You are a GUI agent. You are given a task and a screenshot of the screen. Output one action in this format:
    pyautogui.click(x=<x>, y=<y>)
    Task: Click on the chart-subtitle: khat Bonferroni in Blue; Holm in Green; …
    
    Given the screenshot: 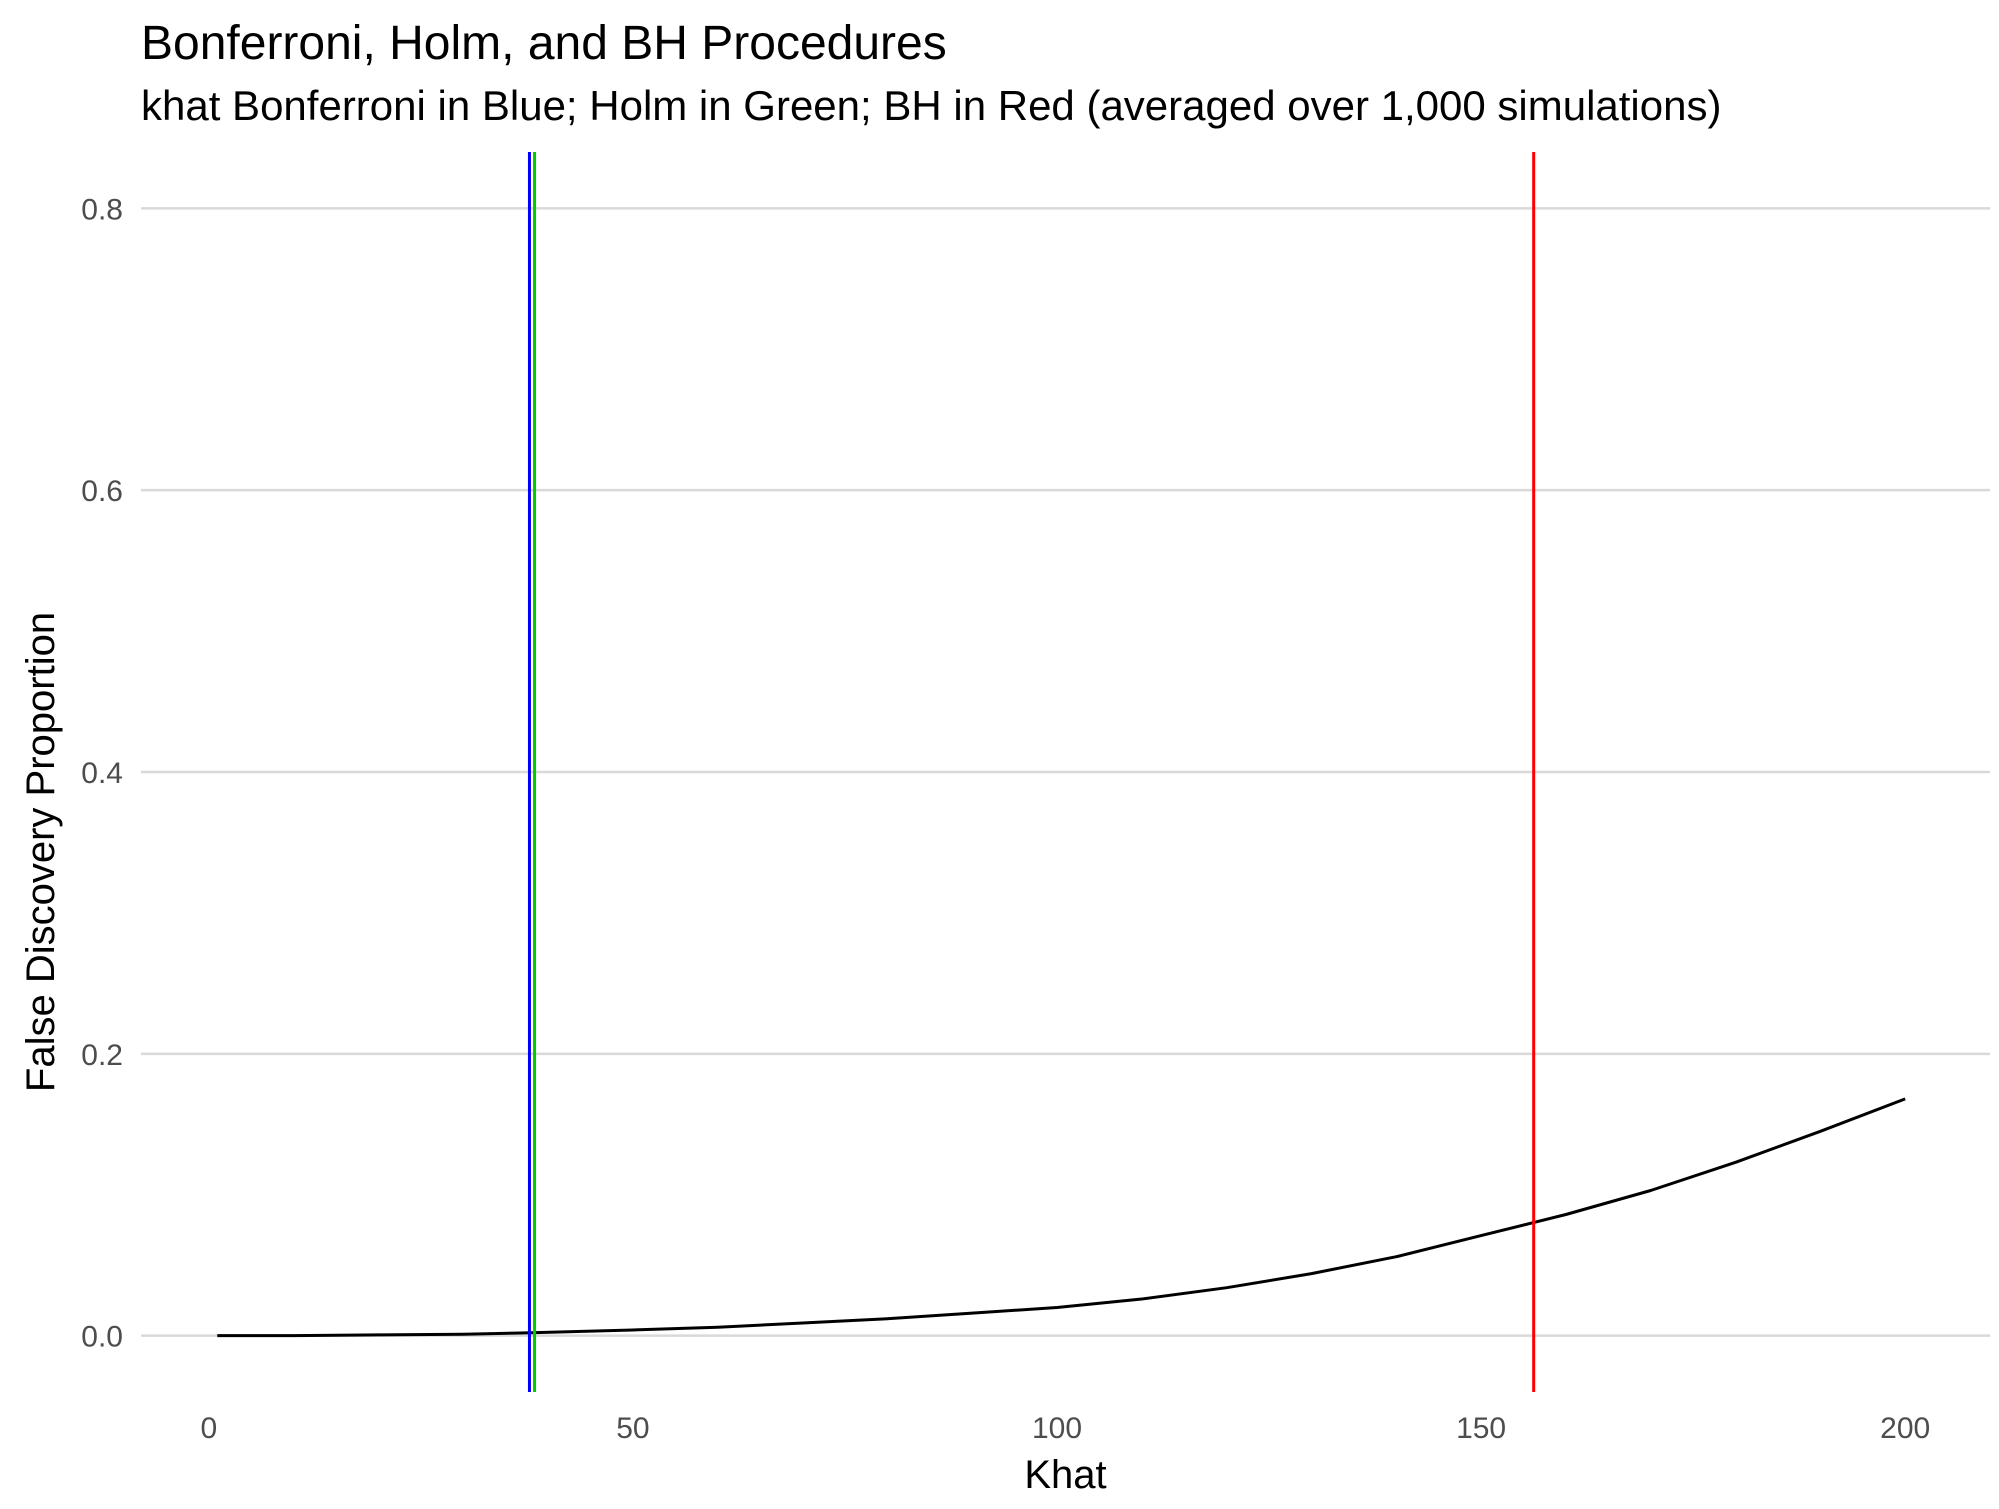 What is the action you would take?
    pyautogui.click(x=931, y=105)
    